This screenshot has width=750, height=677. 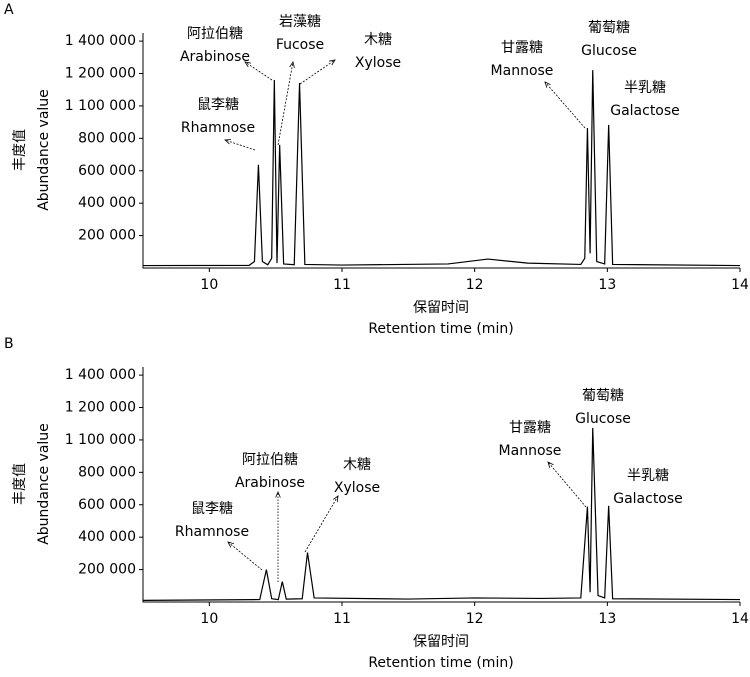 What do you see at coordinates (9, 344) in the screenshot?
I see `panel-label: B` at bounding box center [9, 344].